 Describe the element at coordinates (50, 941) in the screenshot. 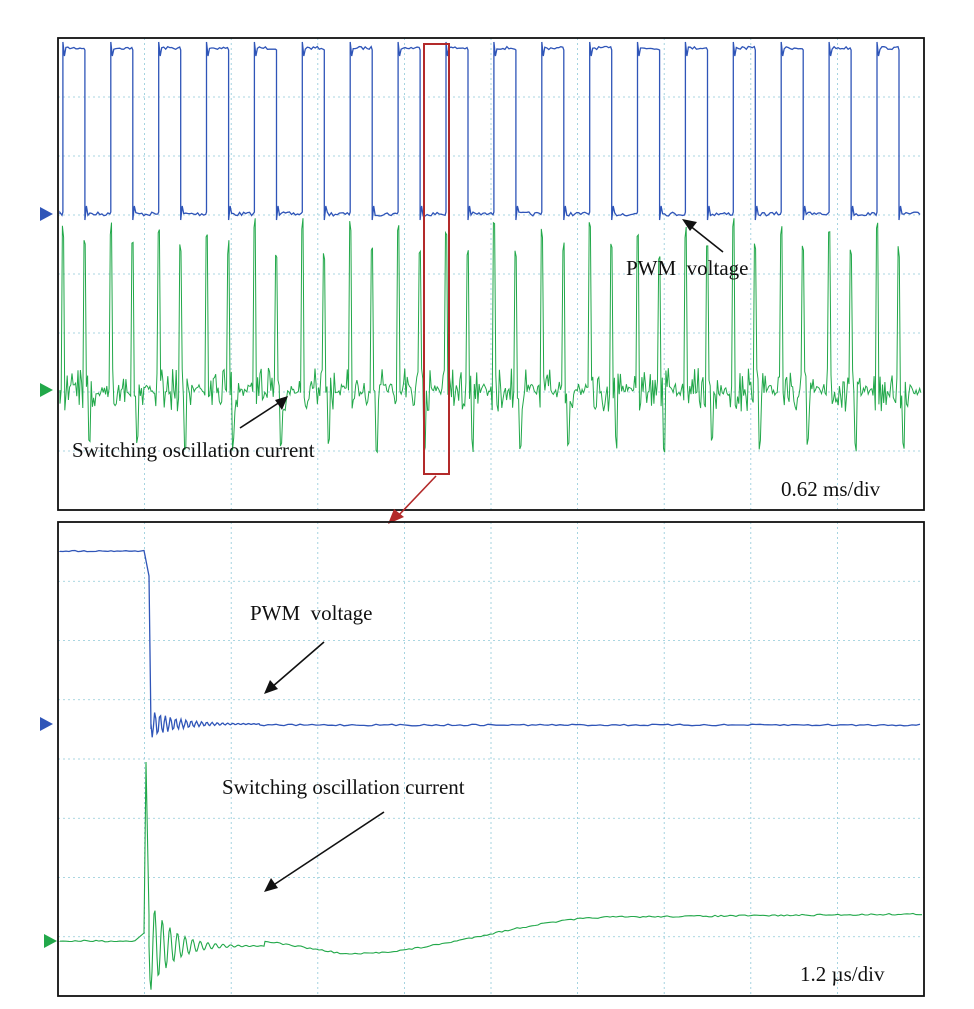

I see `bottom-current-marker` at that location.